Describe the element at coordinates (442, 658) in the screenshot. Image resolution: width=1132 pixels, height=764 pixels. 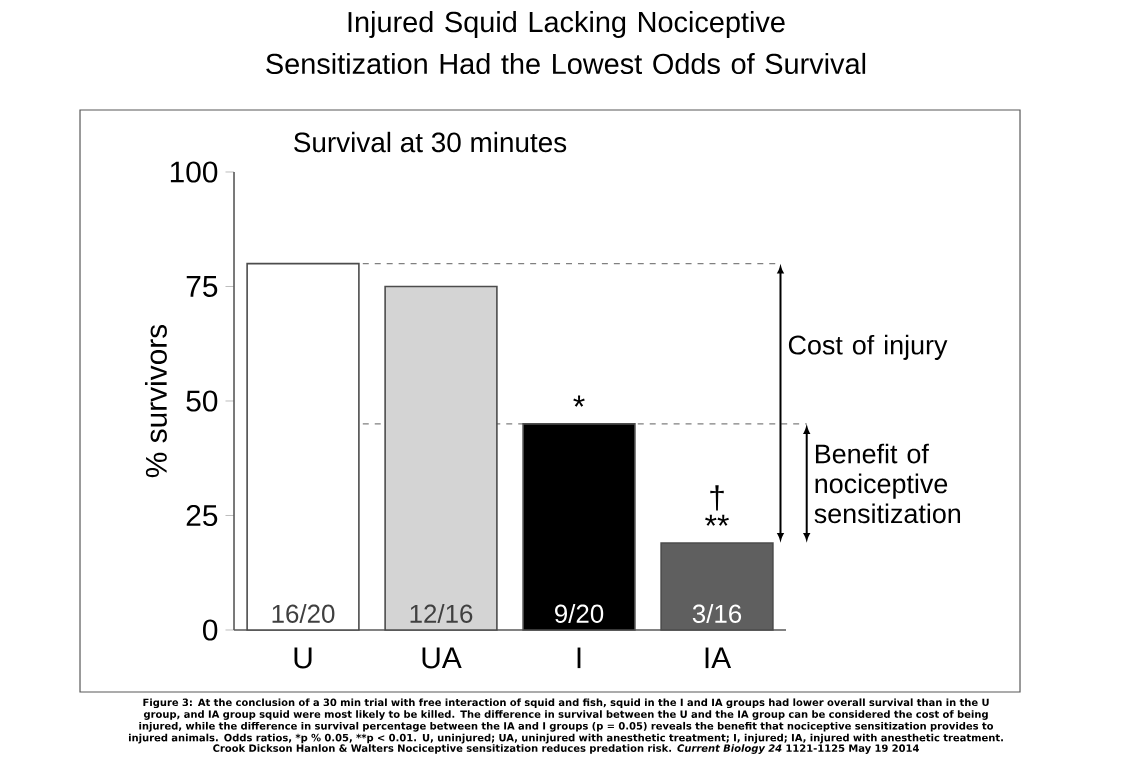
I see `x-tick-label: UA` at that location.